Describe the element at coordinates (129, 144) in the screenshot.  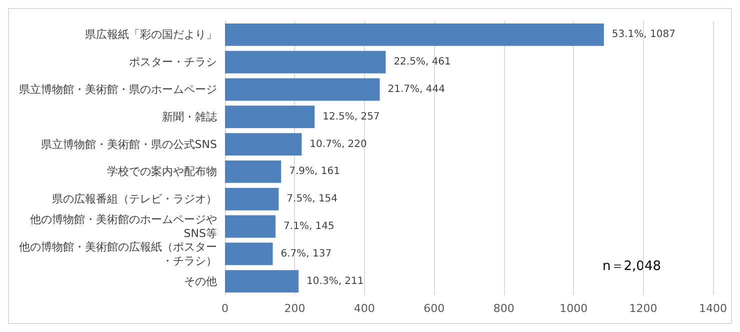
I see `y-tick-label: 県立博物館・美術館・県の公式SNS` at that location.